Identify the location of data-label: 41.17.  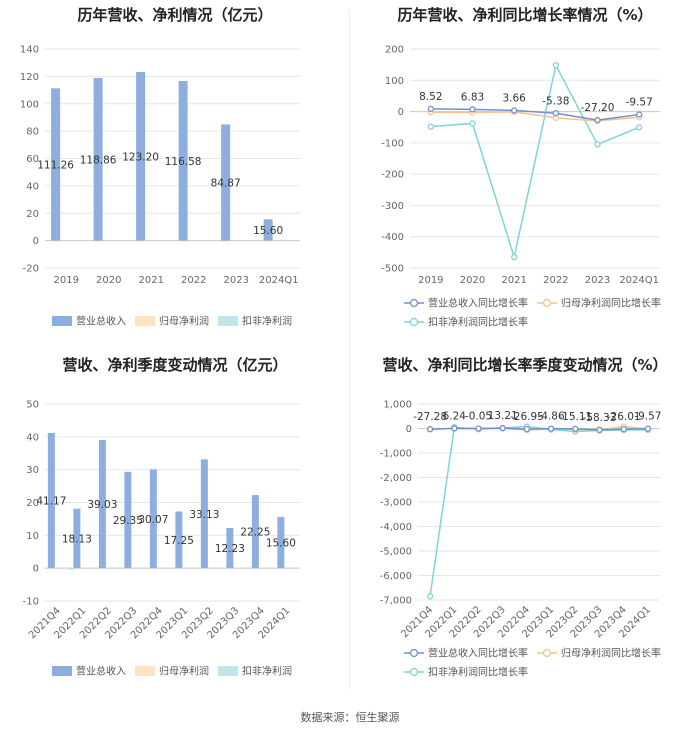
(51, 502).